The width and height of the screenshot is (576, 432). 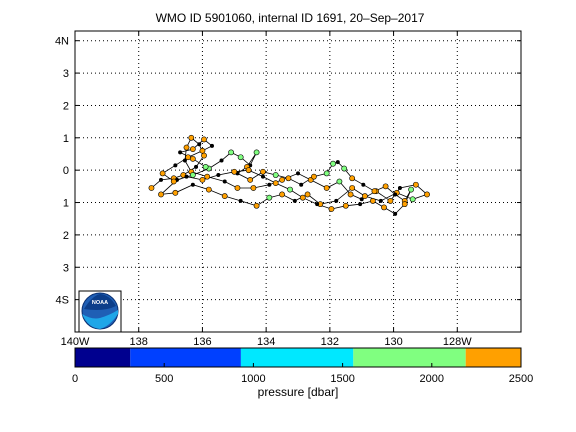 What do you see at coordinates (457, 342) in the screenshot?
I see `x-tick-label: 128W` at bounding box center [457, 342].